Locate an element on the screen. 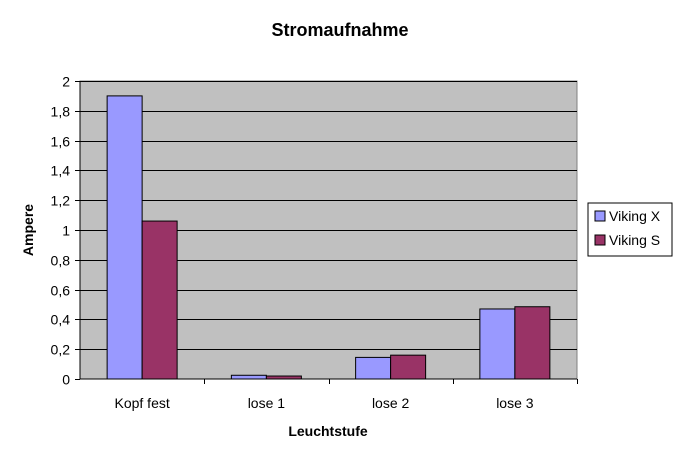 The image size is (676, 453). y-tick-label: 2 is located at coordinates (66, 82).